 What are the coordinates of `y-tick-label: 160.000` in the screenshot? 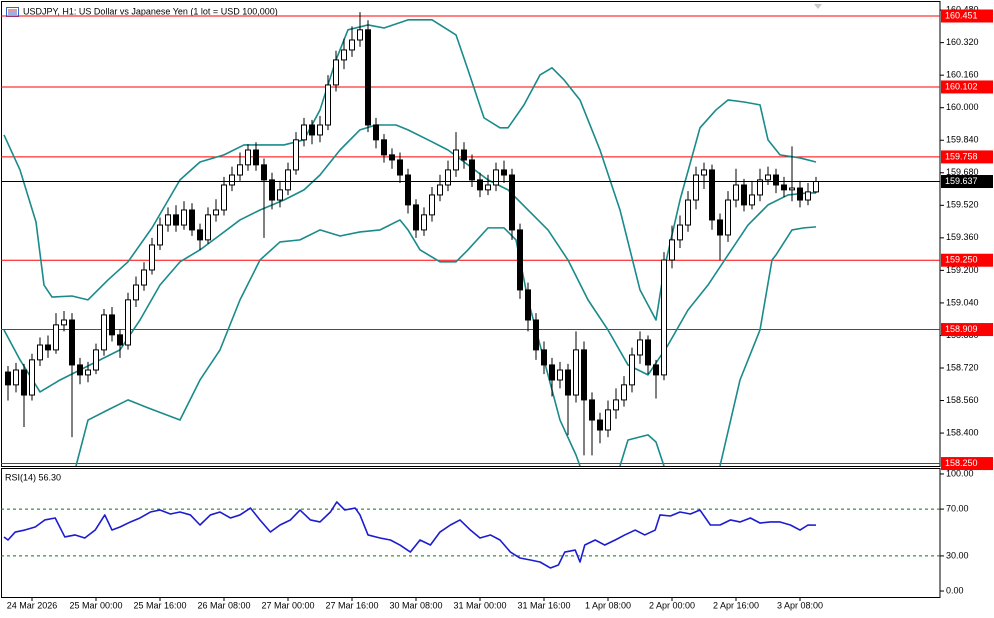 It's located at (962, 107).